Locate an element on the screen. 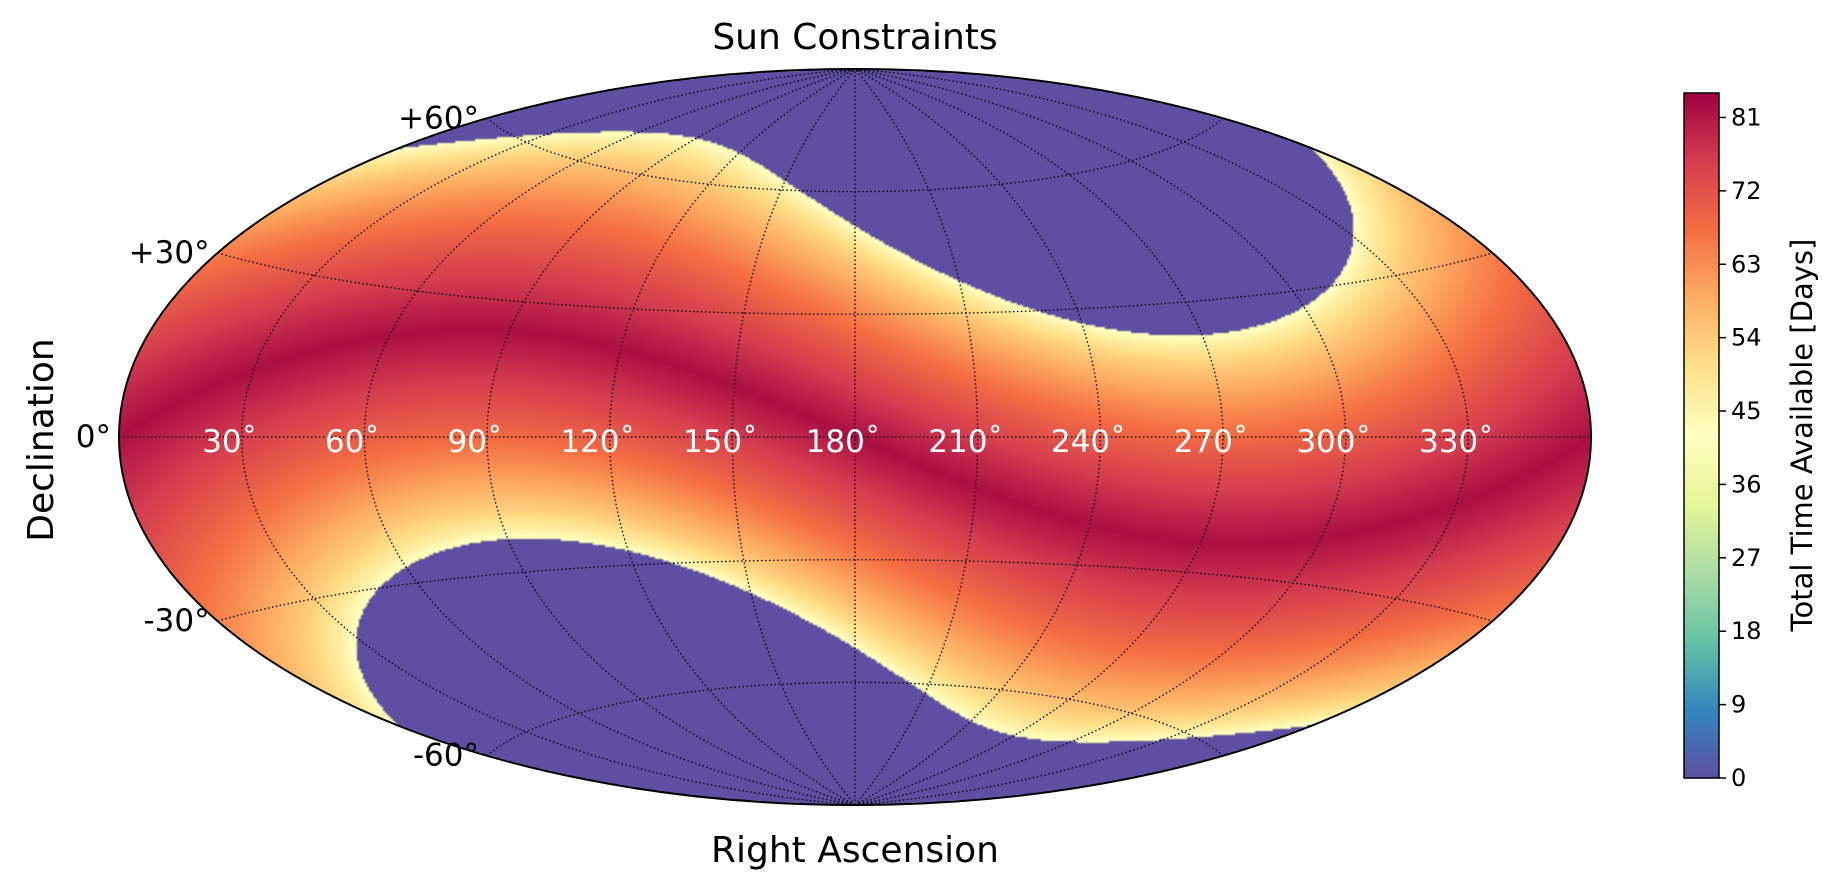  dec-tick-label: -60° is located at coordinates (446, 756).